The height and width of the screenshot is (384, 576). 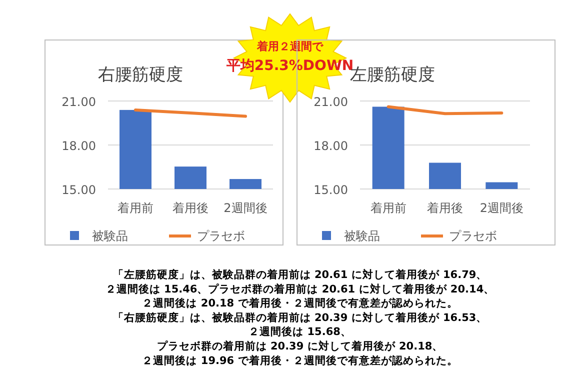 I want to click on text: ２週間後は 15.68、, so click(x=300, y=331).